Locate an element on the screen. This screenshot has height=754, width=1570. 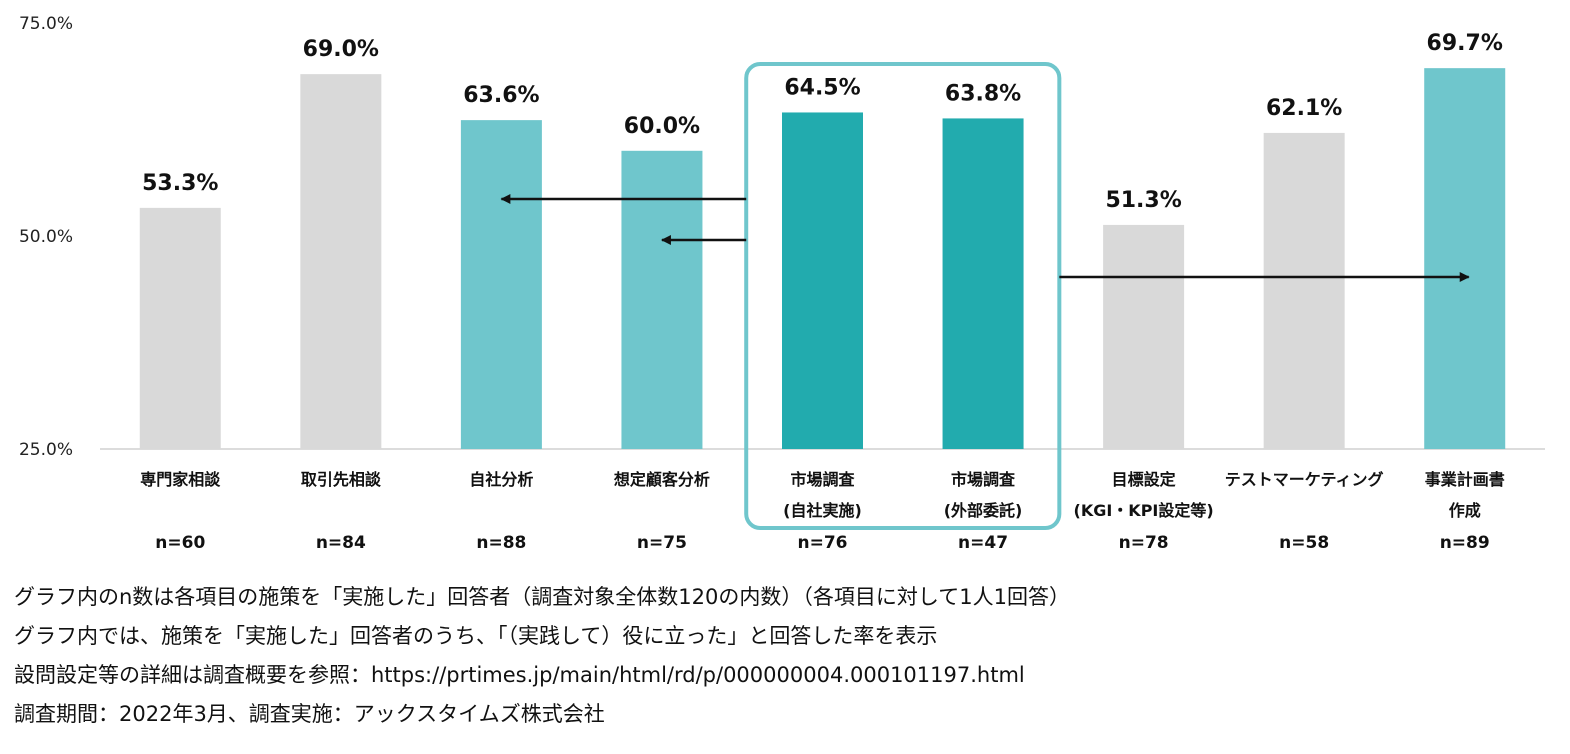
category-label: 取引先相談 is located at coordinates (341, 479).